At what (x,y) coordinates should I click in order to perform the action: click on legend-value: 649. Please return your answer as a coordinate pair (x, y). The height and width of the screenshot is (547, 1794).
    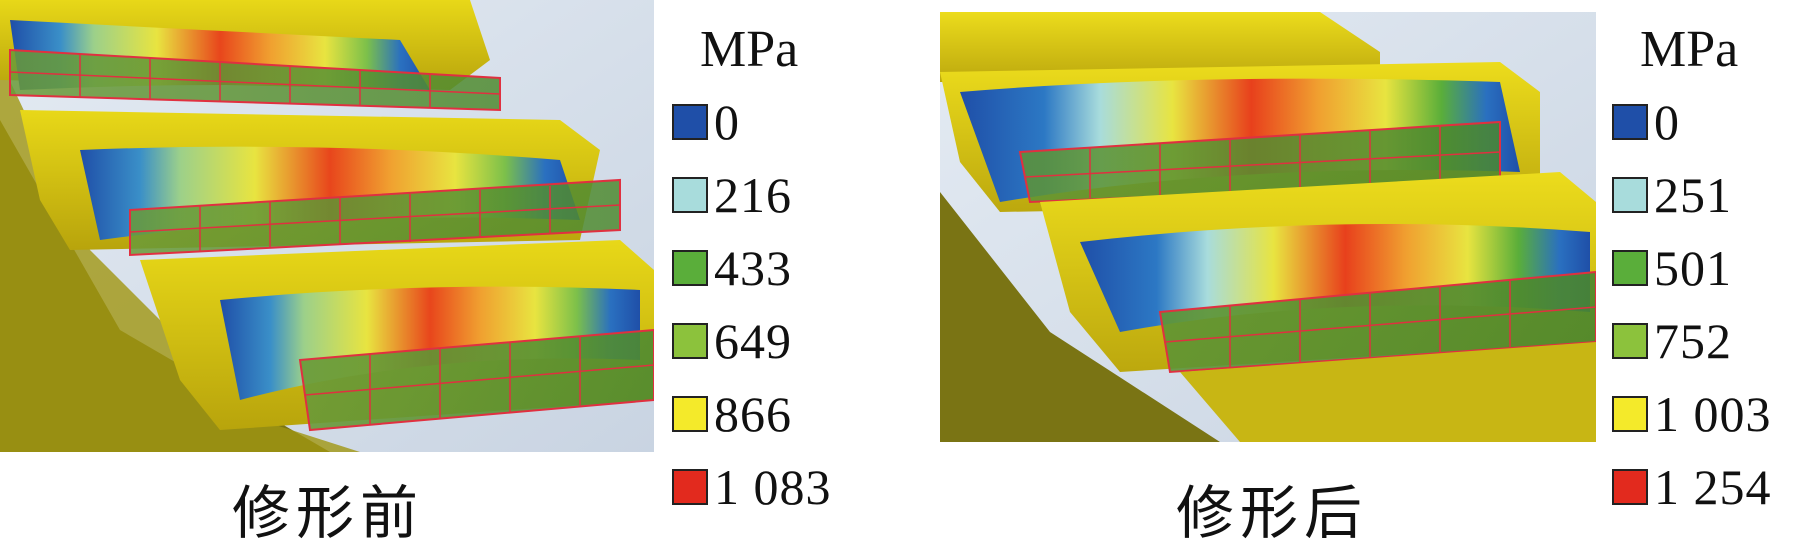
    Looking at the image, I should click on (753, 341).